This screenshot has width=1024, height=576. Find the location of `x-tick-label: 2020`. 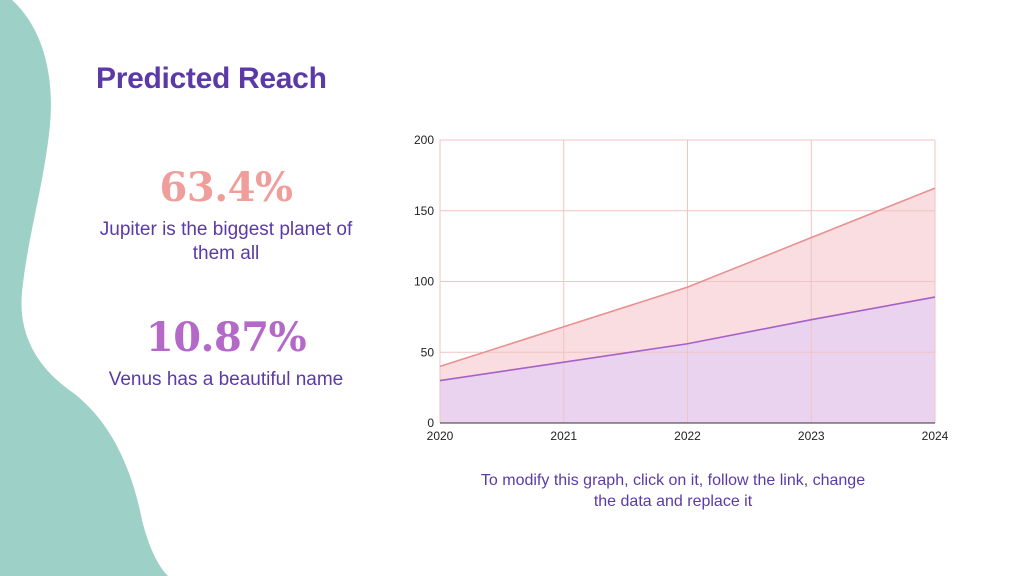

x-tick-label: 2020 is located at coordinates (440, 436).